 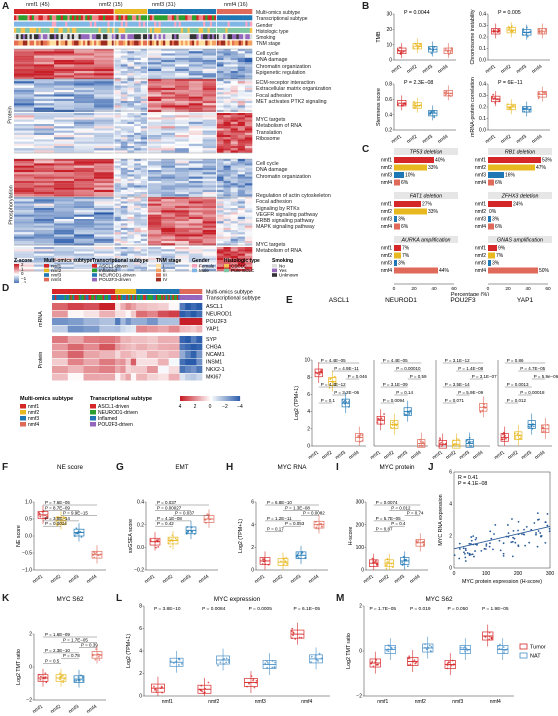 I want to click on scatter-point, so click(x=513, y=531).